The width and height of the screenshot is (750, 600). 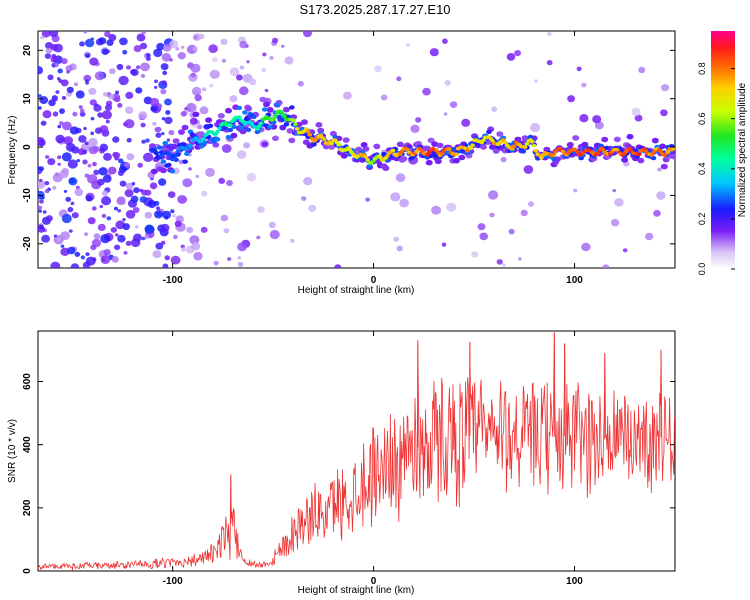 I want to click on snr-xtick-label: 100, so click(x=574, y=581).